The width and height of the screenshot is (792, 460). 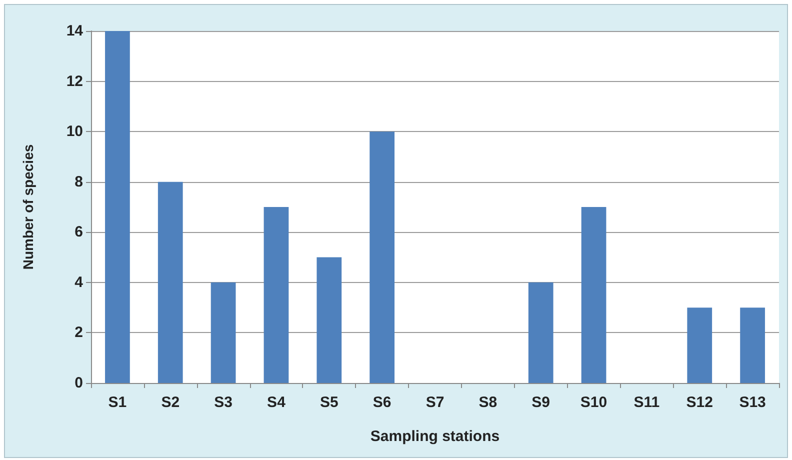 I want to click on x-tick-label: S10, so click(x=594, y=402).